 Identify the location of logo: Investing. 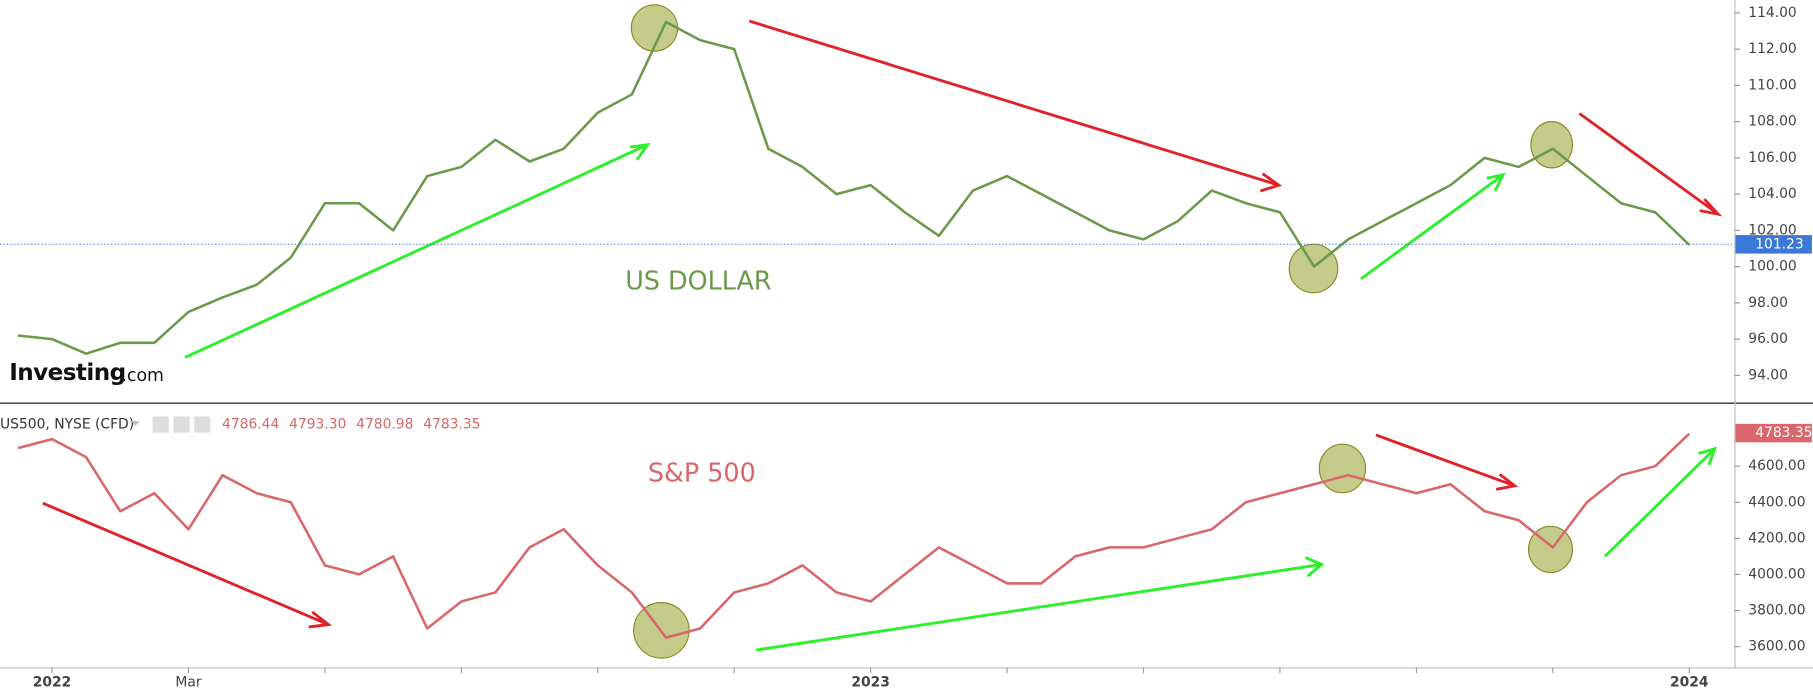
(67, 373).